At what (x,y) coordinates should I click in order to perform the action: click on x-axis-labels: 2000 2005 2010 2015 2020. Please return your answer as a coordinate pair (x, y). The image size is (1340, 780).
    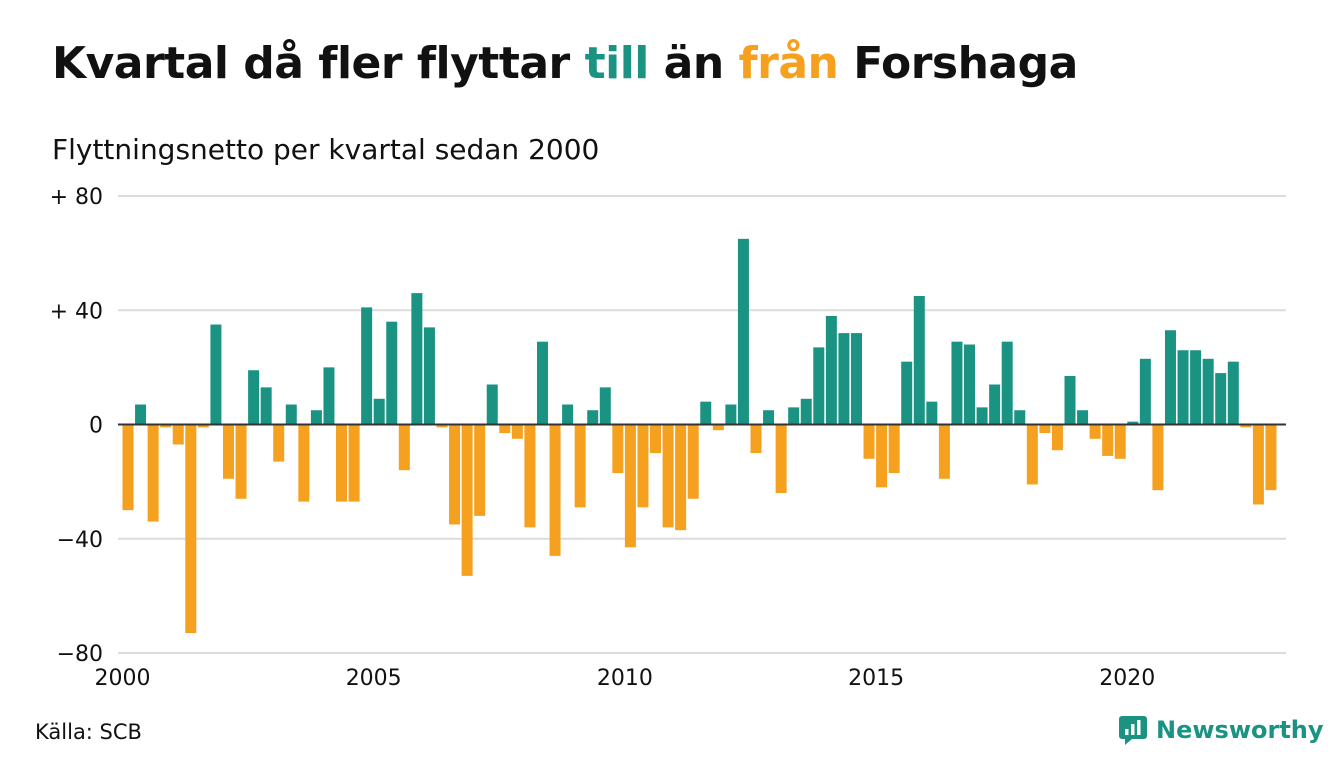
    Looking at the image, I should click on (625, 678).